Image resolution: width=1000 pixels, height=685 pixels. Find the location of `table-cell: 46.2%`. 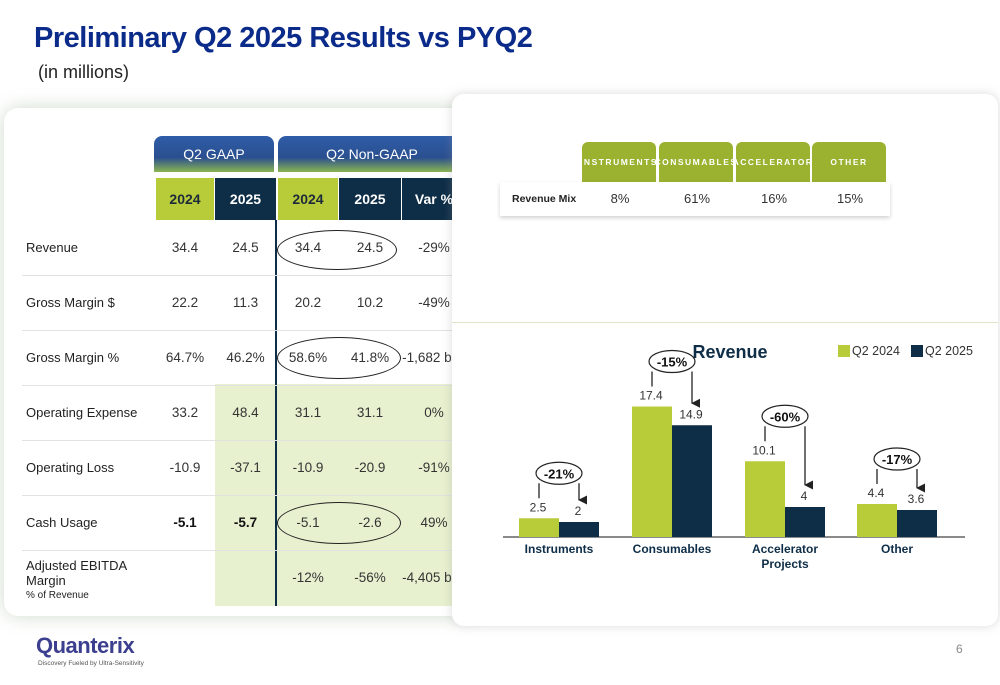

table-cell: 46.2% is located at coordinates (245, 357).